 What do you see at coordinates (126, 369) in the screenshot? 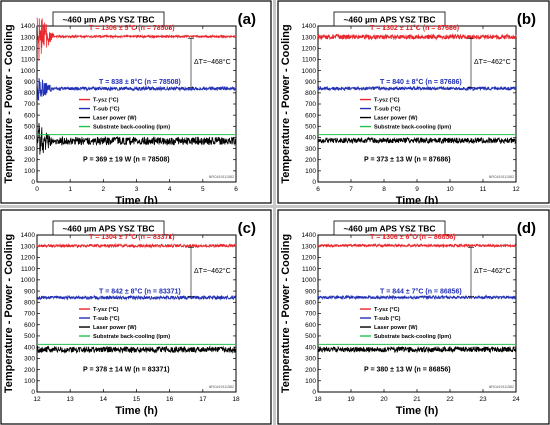
I see `annotation-power: P = 378 ± 14 W (n = 83371)` at bounding box center [126, 369].